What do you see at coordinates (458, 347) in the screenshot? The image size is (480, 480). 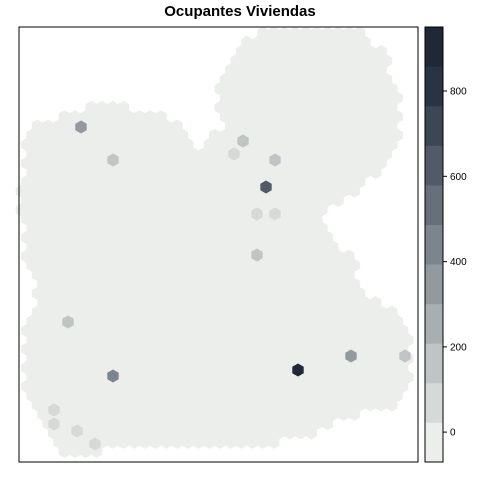 I see `colorbar-tick-label: 200` at bounding box center [458, 347].